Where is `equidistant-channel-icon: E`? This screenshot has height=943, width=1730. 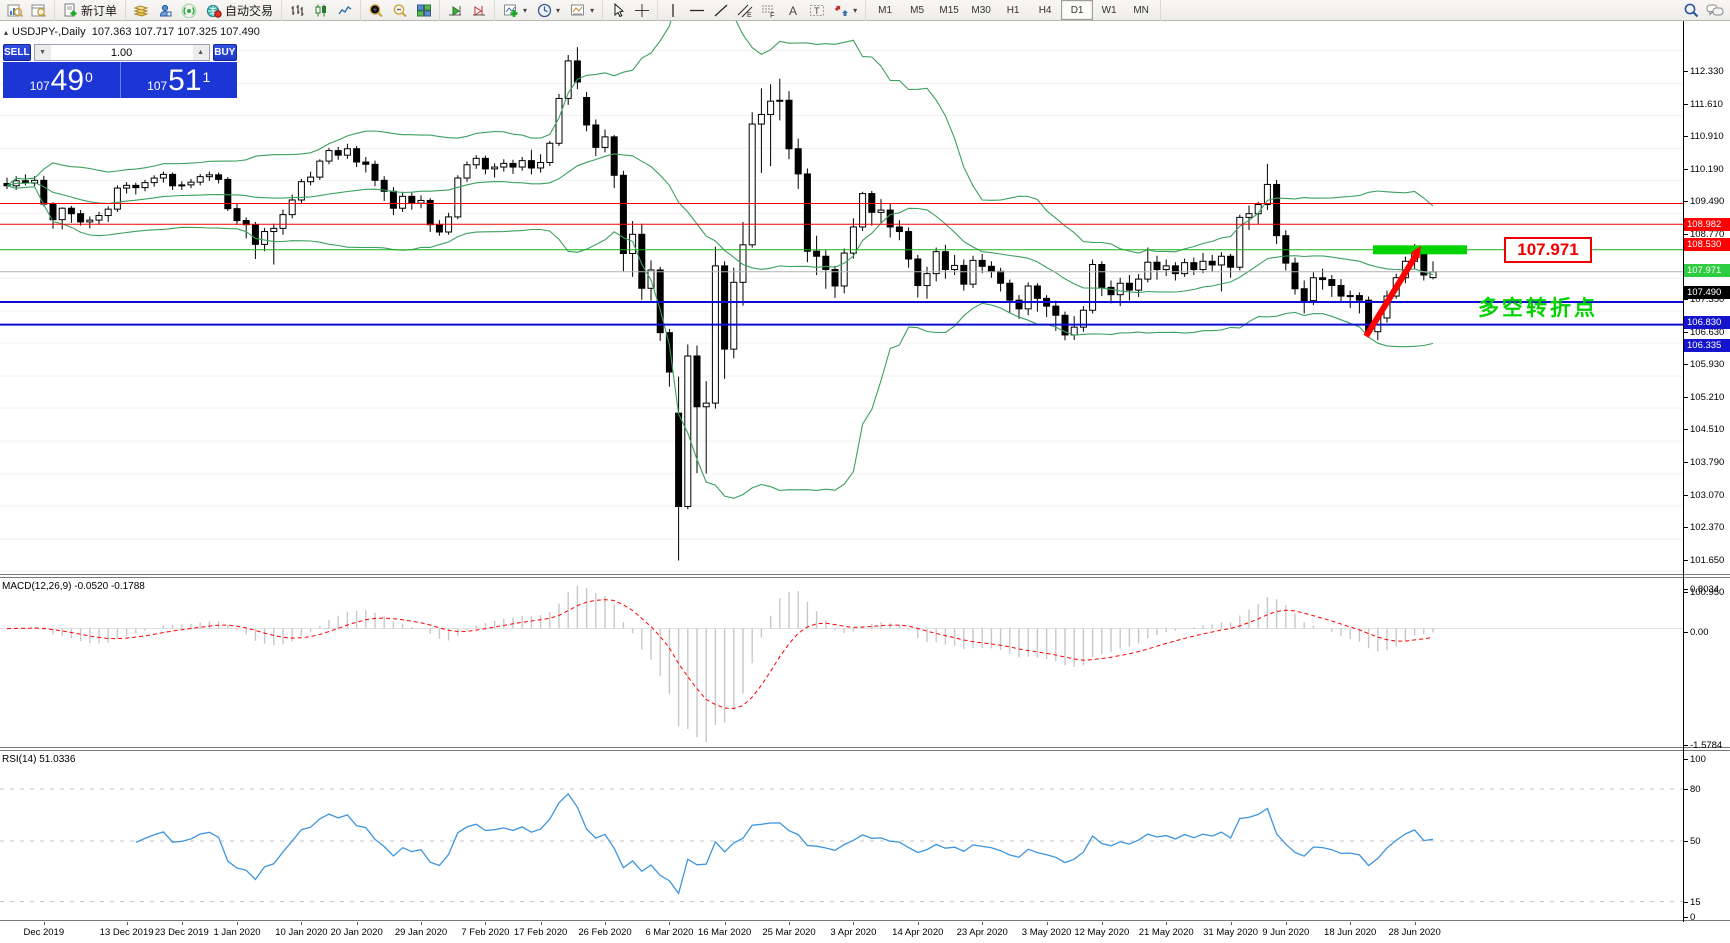 equidistant-channel-icon: E is located at coordinates (745, 10).